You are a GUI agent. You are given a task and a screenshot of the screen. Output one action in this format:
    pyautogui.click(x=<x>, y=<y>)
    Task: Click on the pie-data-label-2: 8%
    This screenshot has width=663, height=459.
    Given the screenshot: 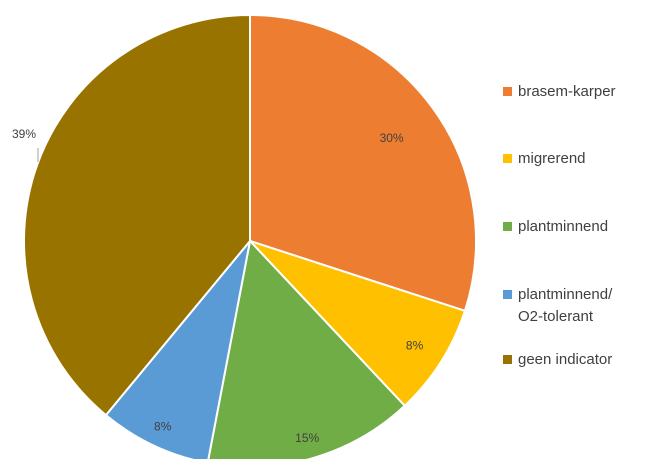 What is the action you would take?
    pyautogui.click(x=415, y=346)
    